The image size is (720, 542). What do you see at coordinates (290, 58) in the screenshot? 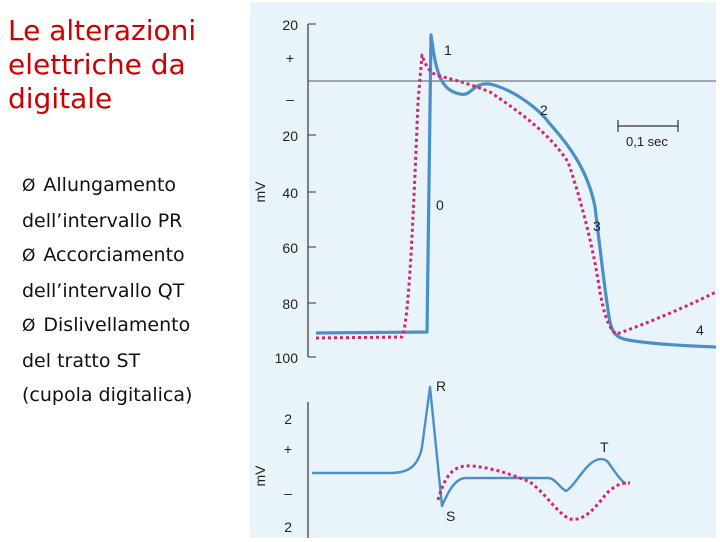
I see `ap-tick-label: +` at bounding box center [290, 58].